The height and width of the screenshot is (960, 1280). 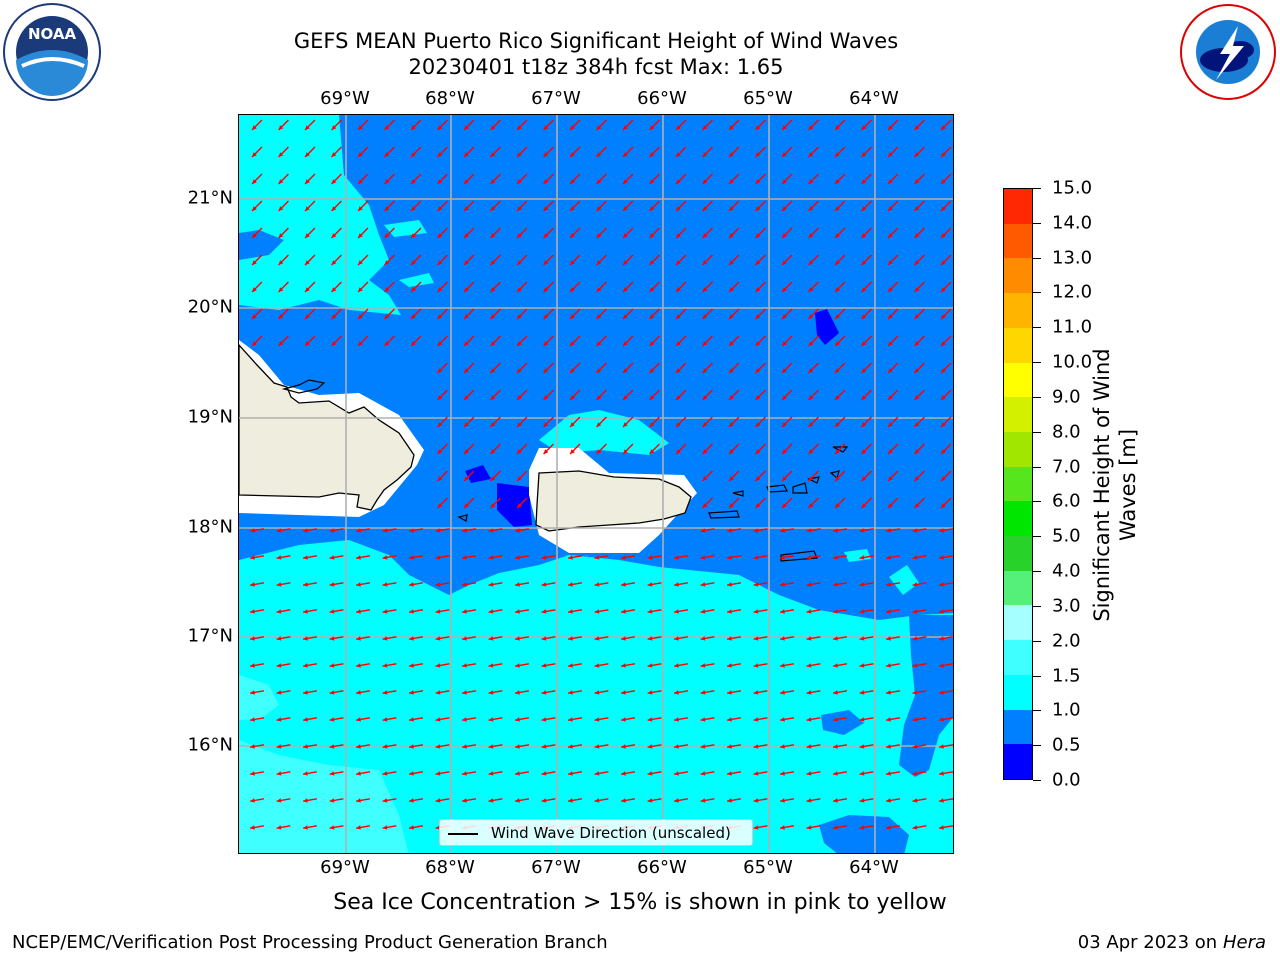 What do you see at coordinates (768, 867) in the screenshot?
I see `lon-label-bottom: 65°W` at bounding box center [768, 867].